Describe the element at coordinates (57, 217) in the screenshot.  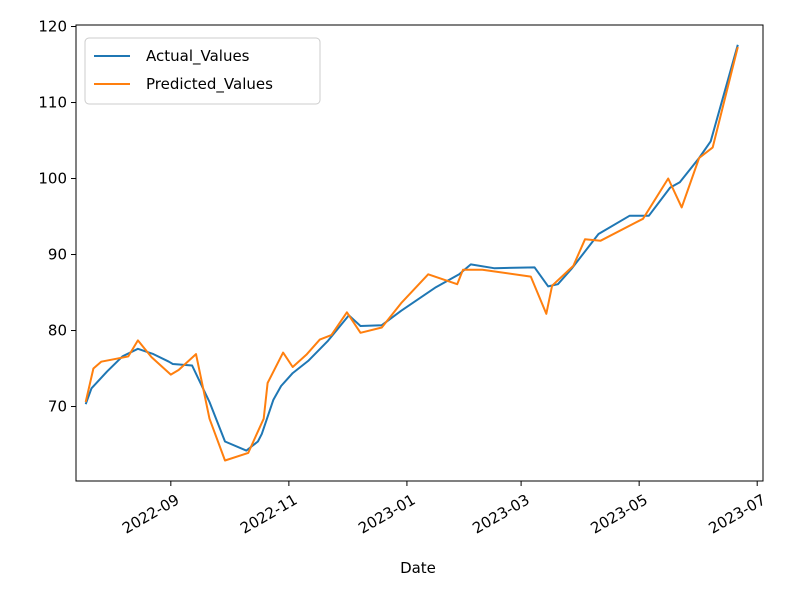
I see `y-axis: 70 80 90 100 110 120` at that location.